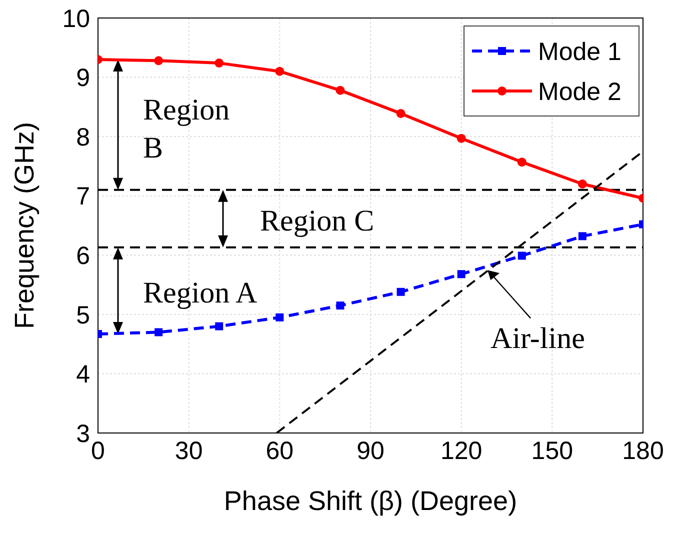  I want to click on y-tick-label: 9, so click(83, 78).